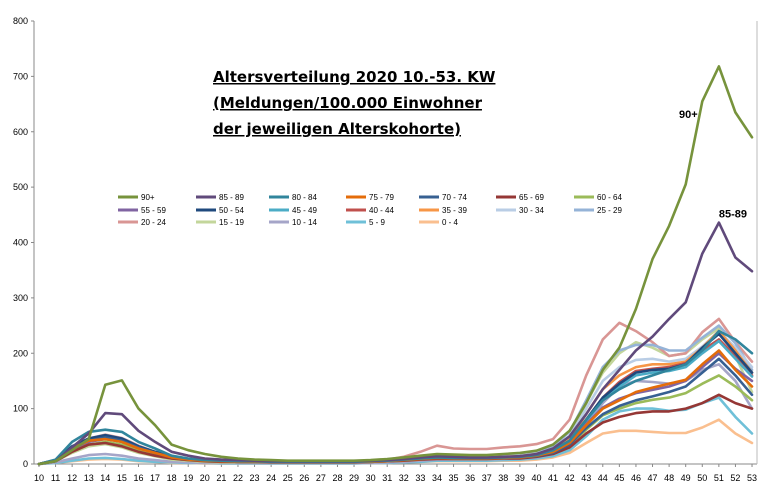  What do you see at coordinates (366, 222) in the screenshot?
I see `legend-item: 5 - 9` at bounding box center [366, 222].